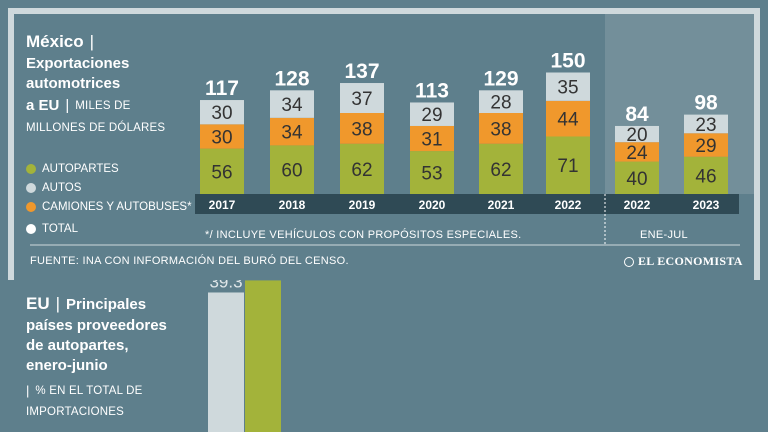 The width and height of the screenshot is (768, 432). Describe the element at coordinates (690, 261) in the screenshot. I see `brand-name: EL ECONOMISTA` at that location.